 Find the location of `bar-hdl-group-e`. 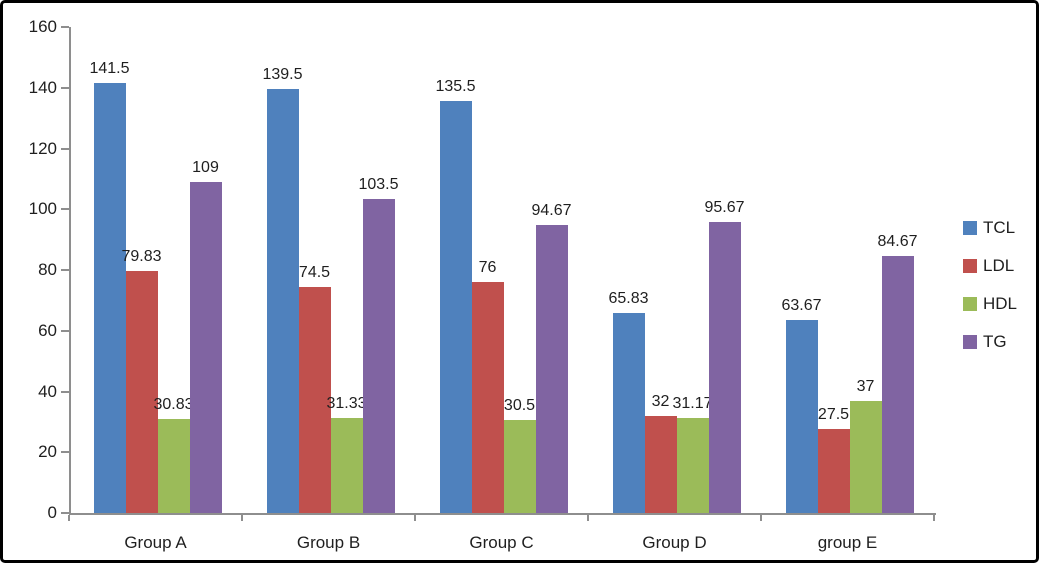

bar-hdl-group-e is located at coordinates (865, 456).